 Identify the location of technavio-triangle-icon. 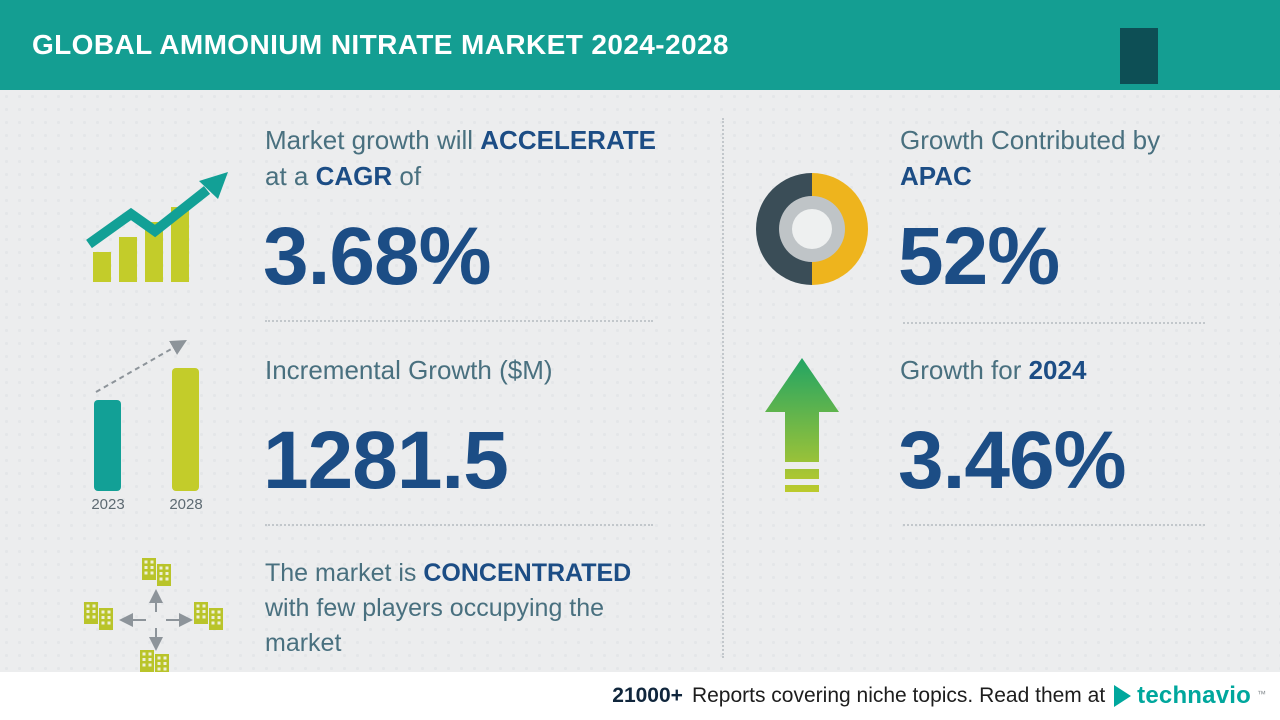
(1123, 696).